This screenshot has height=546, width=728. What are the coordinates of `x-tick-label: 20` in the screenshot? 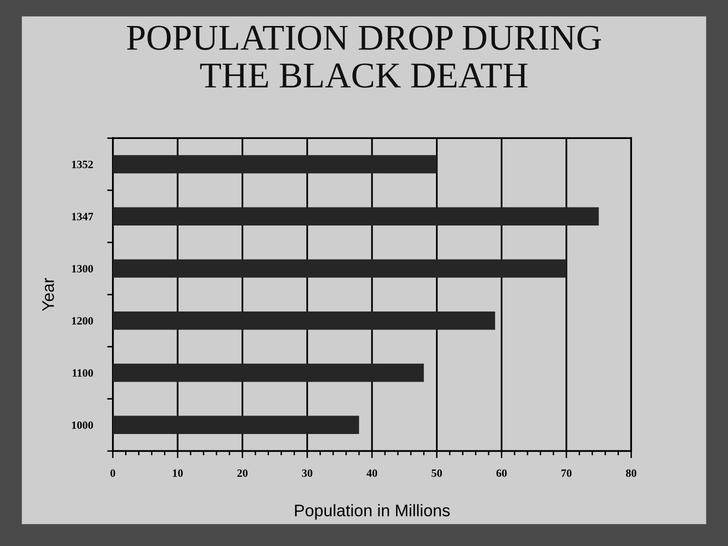 It's located at (242, 473).